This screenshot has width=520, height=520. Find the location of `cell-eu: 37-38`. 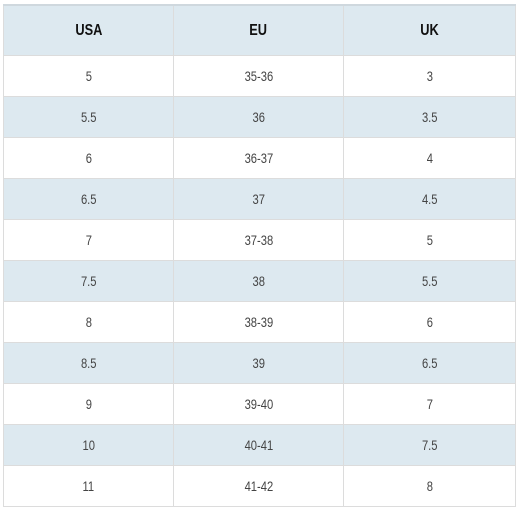

cell-eu: 37-38 is located at coordinates (258, 240).